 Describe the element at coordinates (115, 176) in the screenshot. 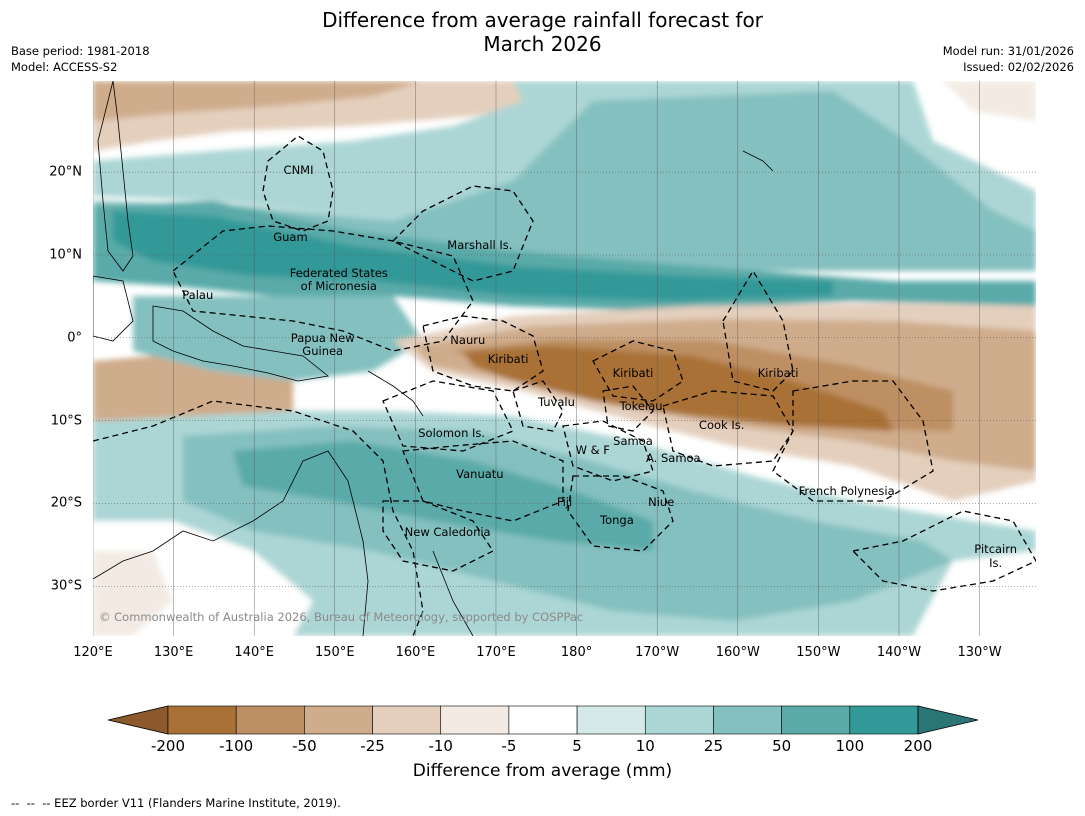

I see `philippines-outline` at that location.